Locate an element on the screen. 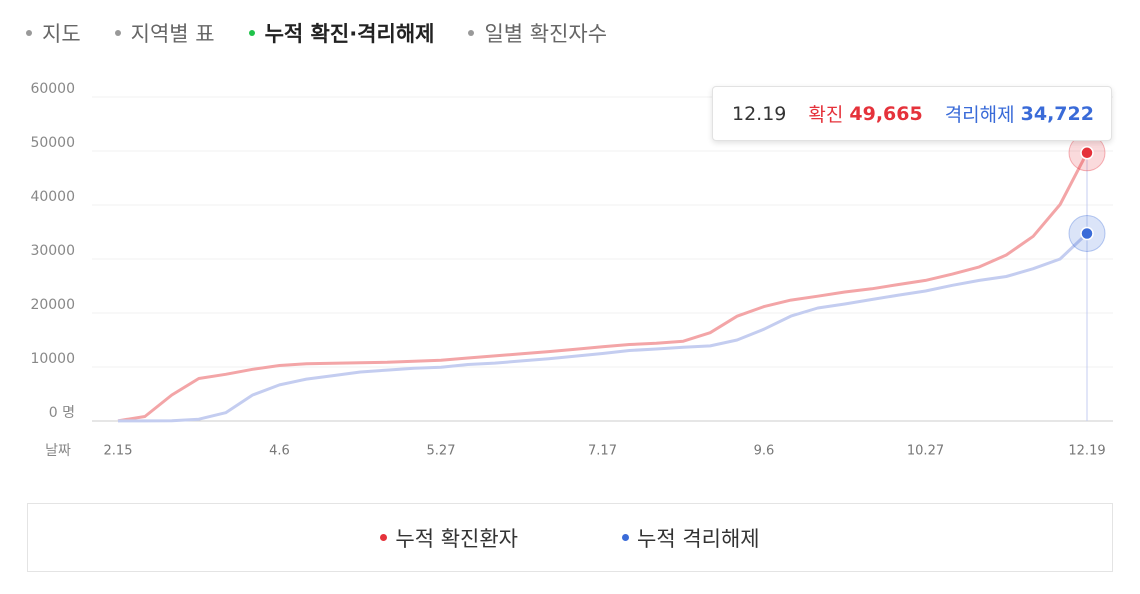  tooltip-value: 34,722 is located at coordinates (1057, 113).